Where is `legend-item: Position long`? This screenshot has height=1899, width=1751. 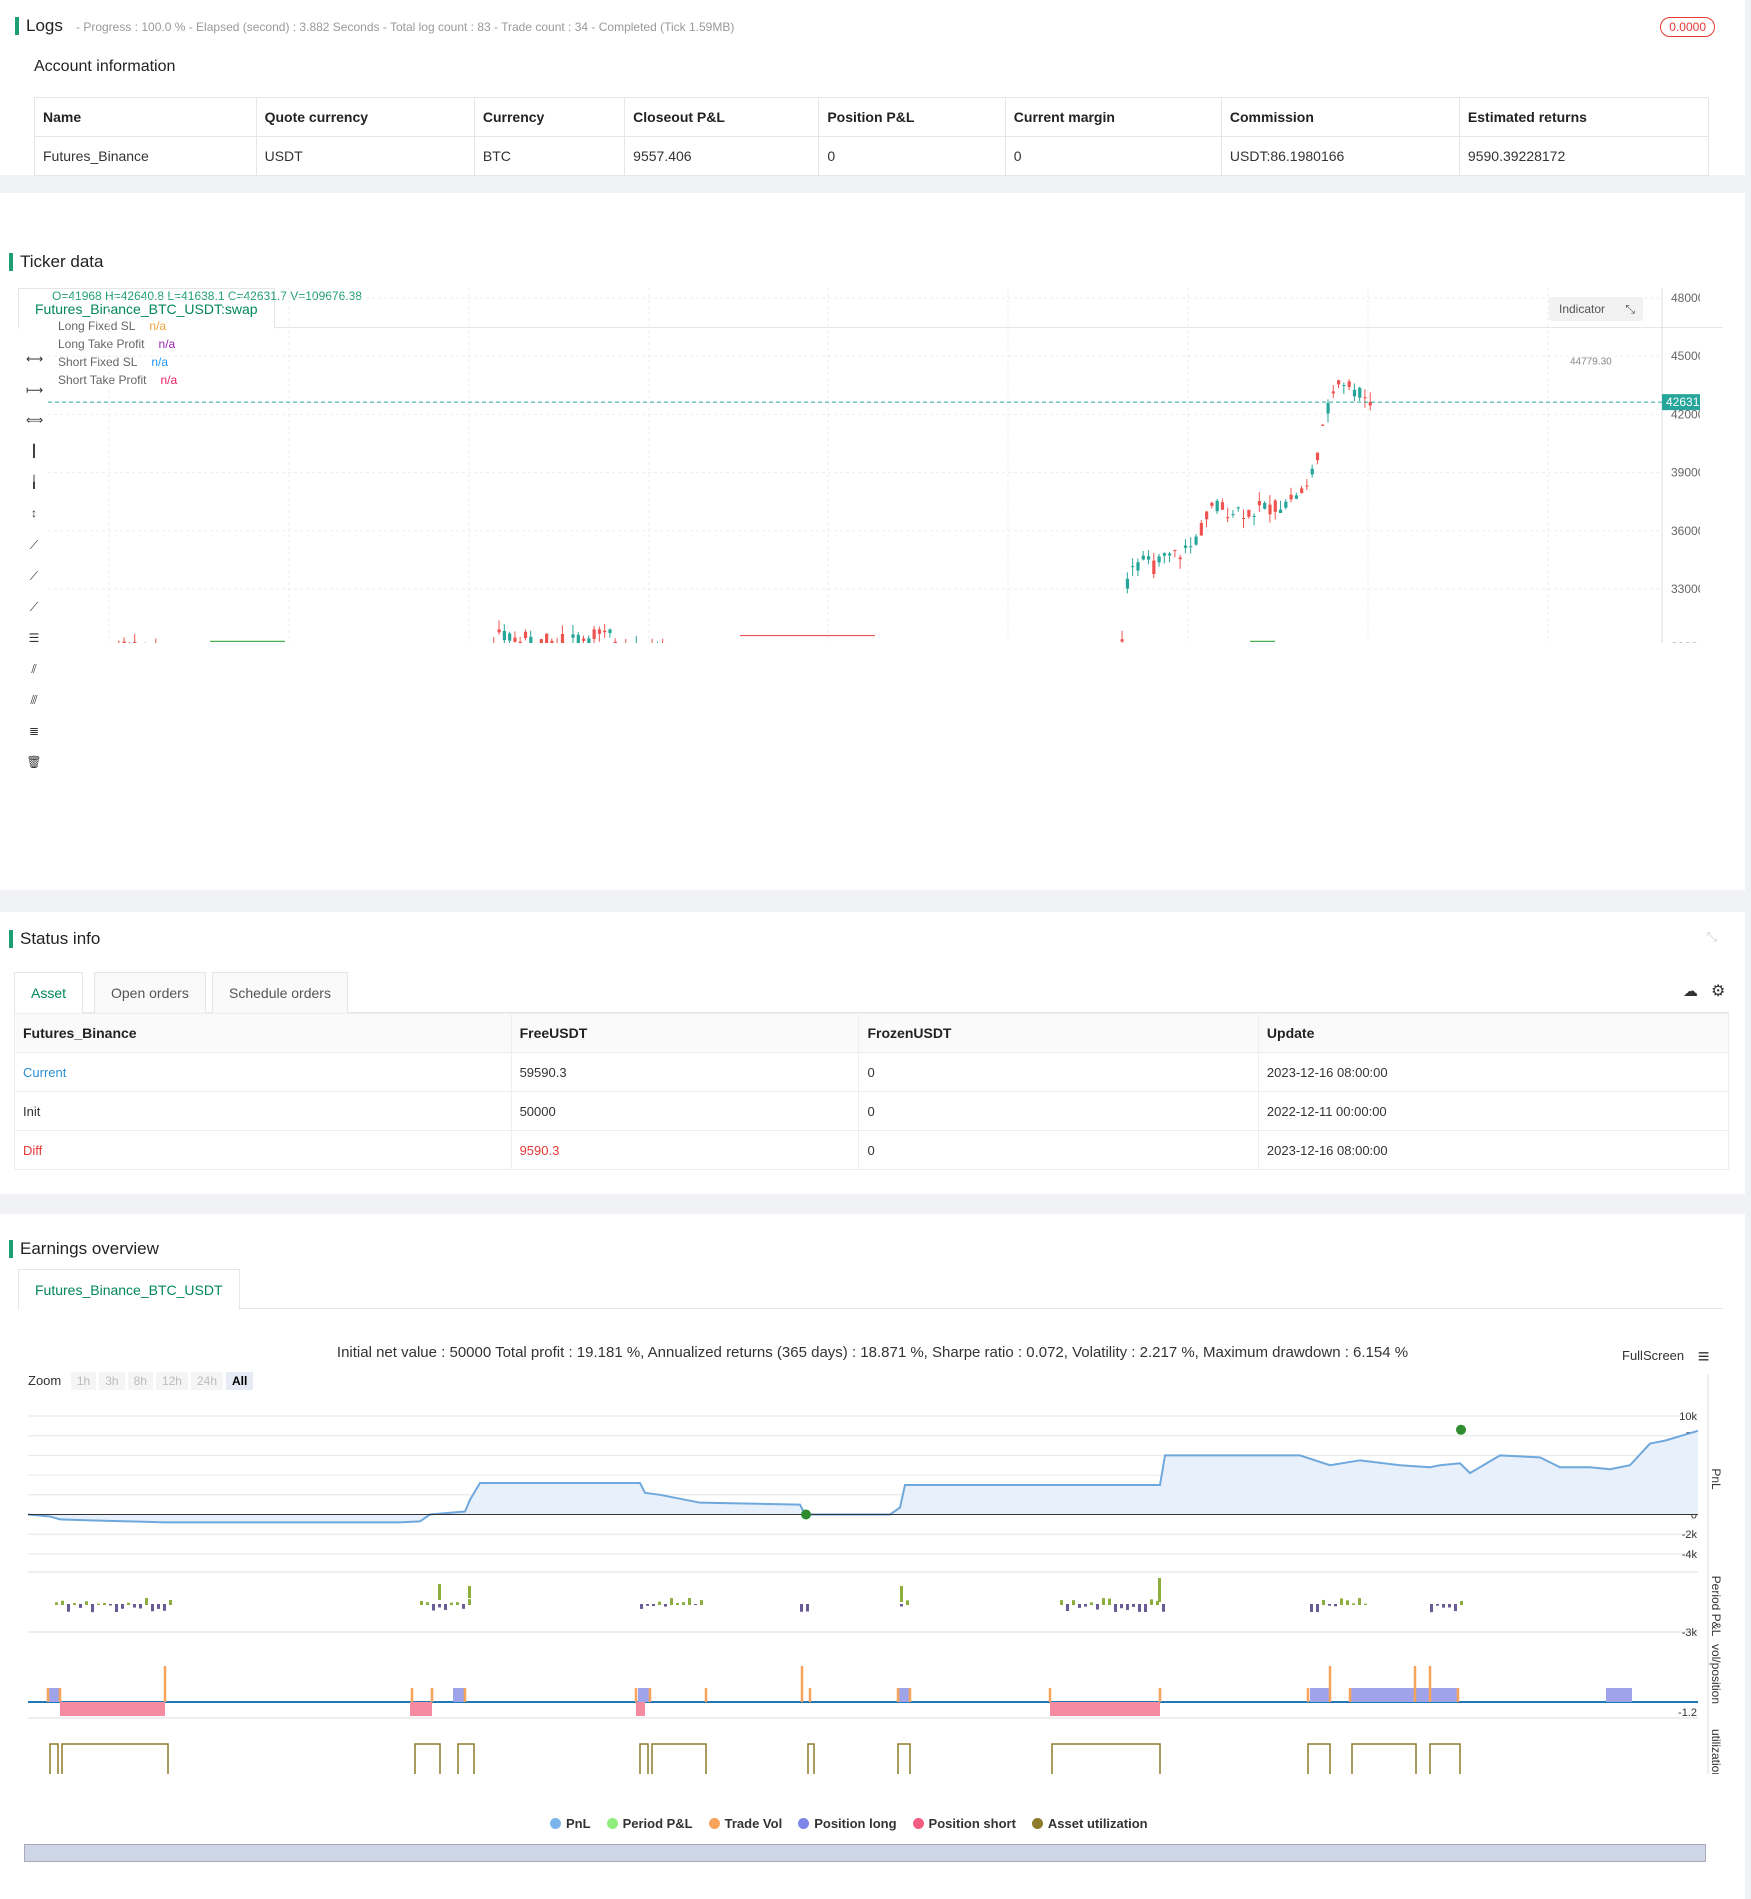 legend-item: Position long is located at coordinates (847, 1823).